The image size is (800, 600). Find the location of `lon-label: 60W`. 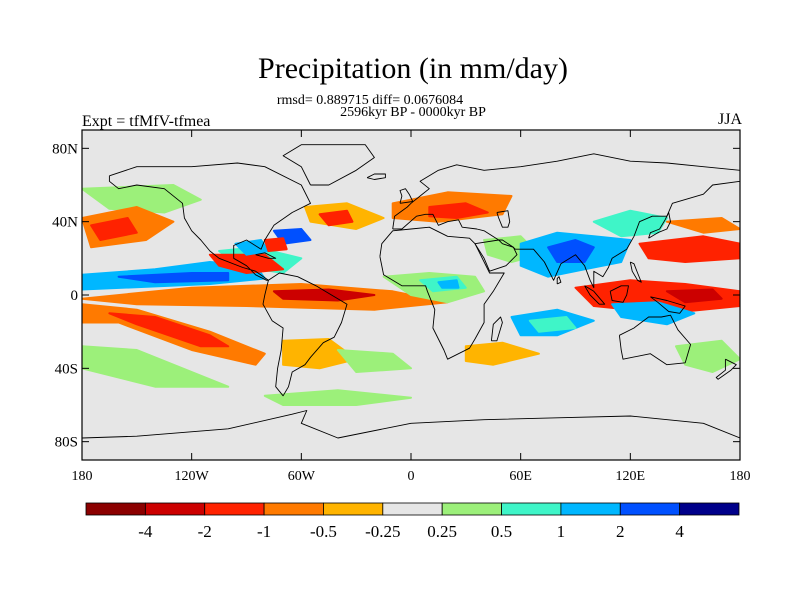

lon-label: 60W is located at coordinates (302, 476).